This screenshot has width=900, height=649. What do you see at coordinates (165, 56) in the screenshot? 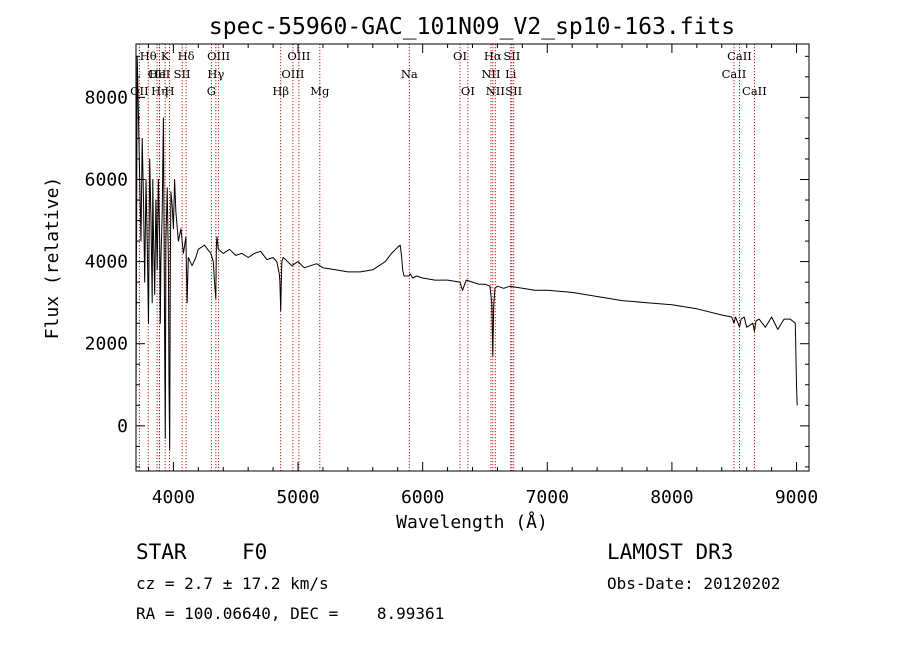
I see `line-marker-label: K` at bounding box center [165, 56].